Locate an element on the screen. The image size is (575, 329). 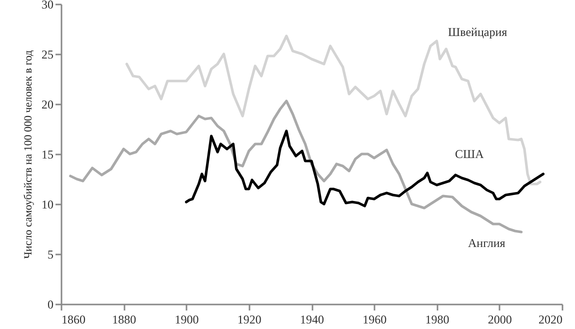
y-tick-label: 0 is located at coordinates (51, 305).